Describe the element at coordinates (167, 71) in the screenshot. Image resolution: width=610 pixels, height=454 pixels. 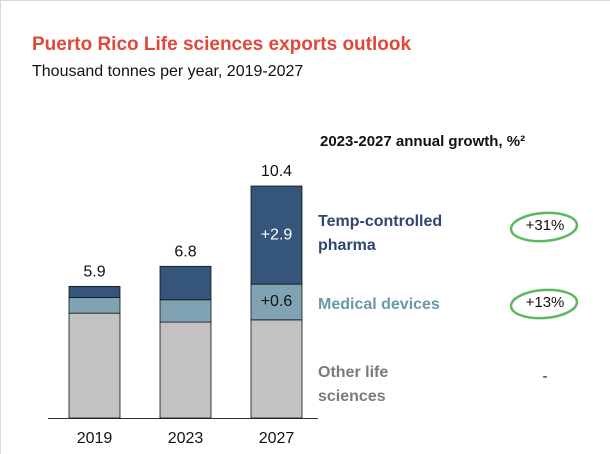
I see `chart-subtitle: Thousand tonnes per year, 2019-2027` at that location.